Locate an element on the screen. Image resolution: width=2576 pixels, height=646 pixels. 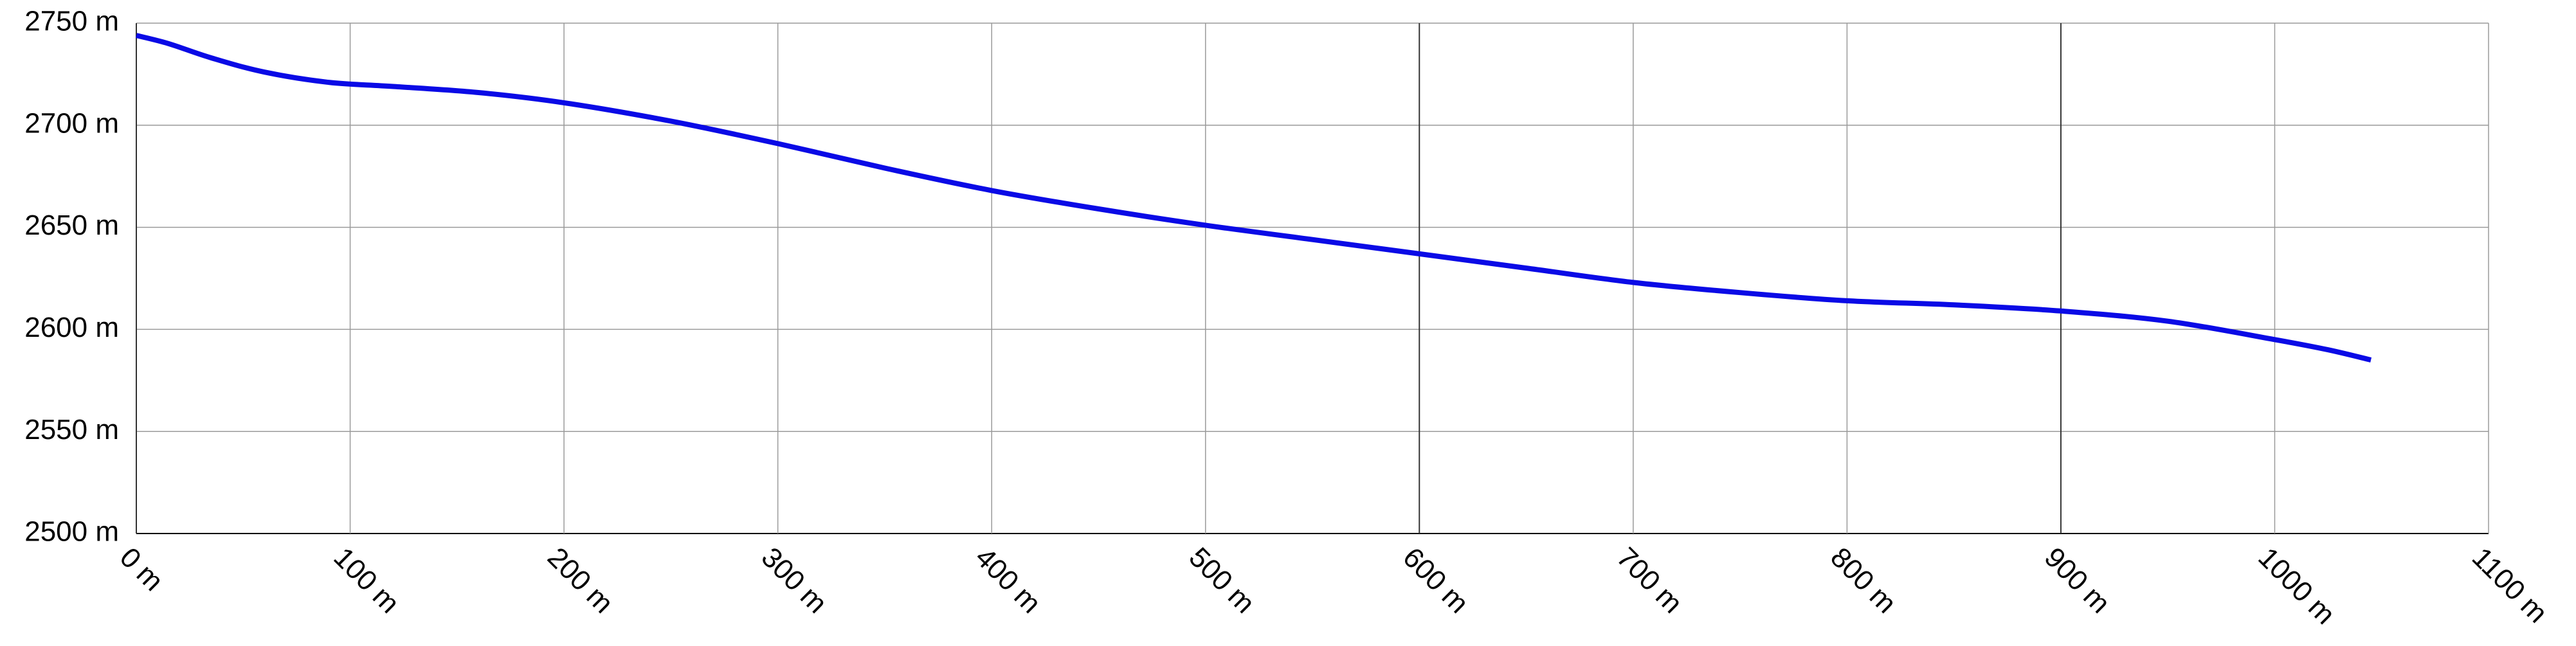
x-tick-label: 900 m is located at coordinates (2077, 580).